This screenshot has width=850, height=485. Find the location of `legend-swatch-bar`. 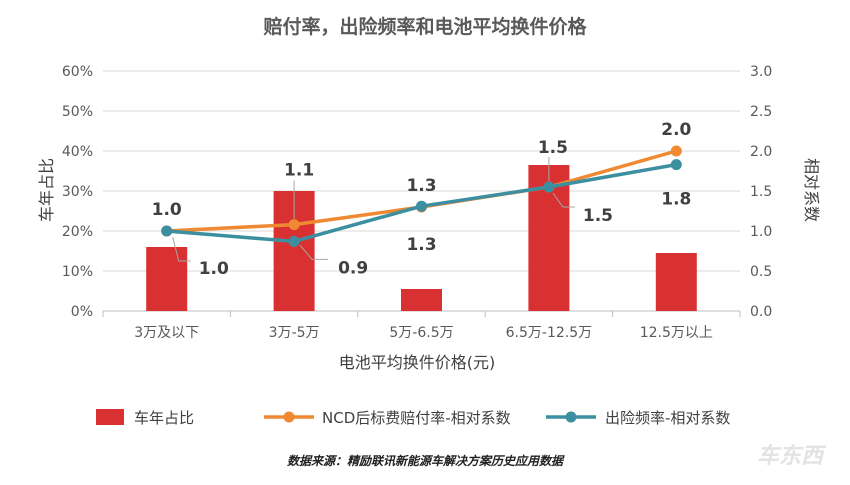

legend-swatch-bar is located at coordinates (110, 417).